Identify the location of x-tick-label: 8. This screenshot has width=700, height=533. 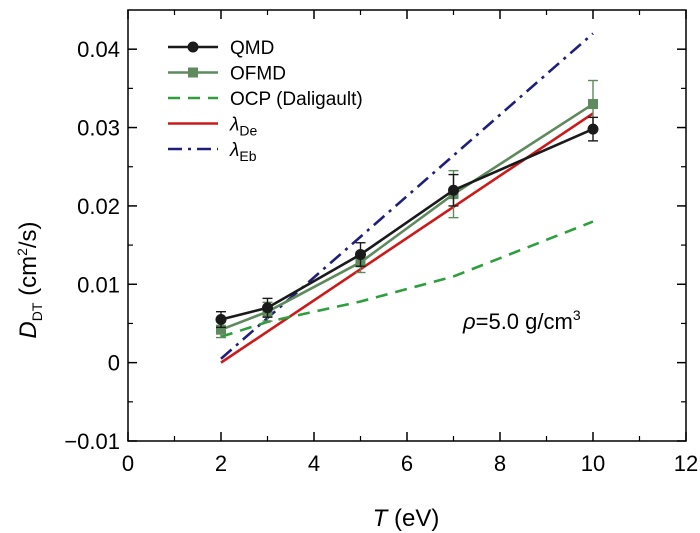
(500, 463).